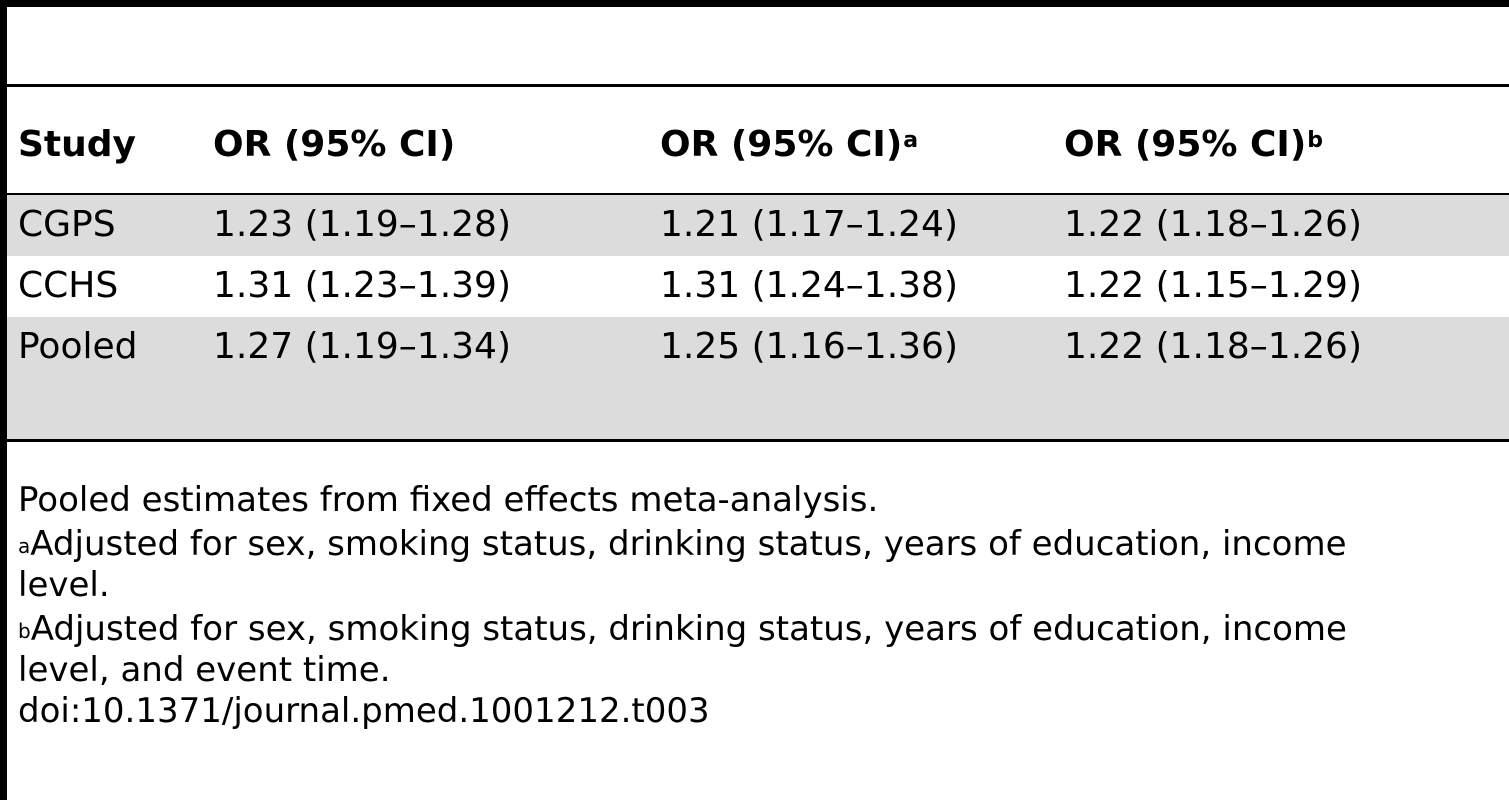  What do you see at coordinates (362, 224) in the screenshot?
I see `cell-or-crude: 1.23 (1.19–1.28)` at bounding box center [362, 224].